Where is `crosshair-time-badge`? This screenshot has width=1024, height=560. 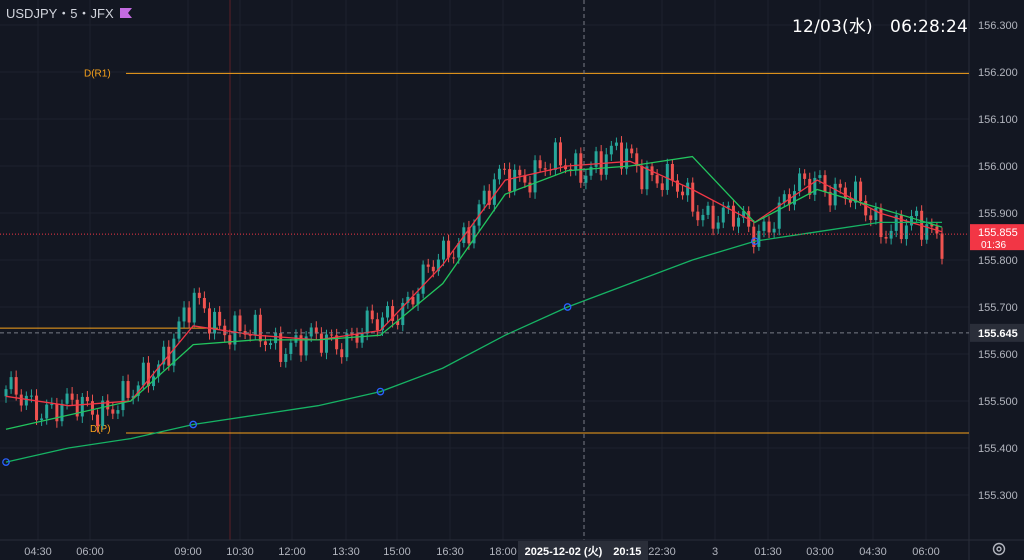 crosshair-time-badge is located at coordinates (583, 550).